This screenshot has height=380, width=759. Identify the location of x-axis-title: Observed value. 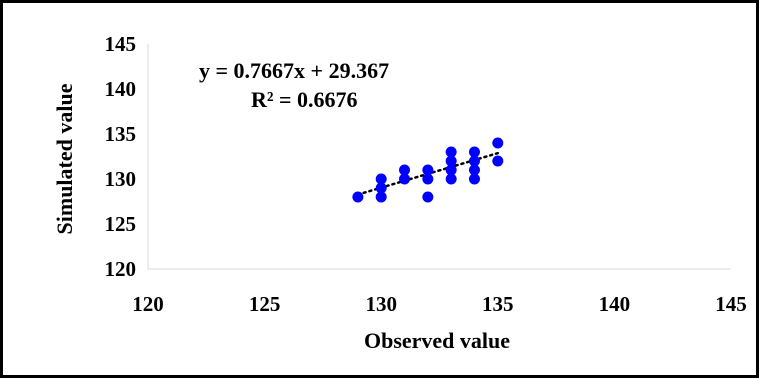
(437, 340).